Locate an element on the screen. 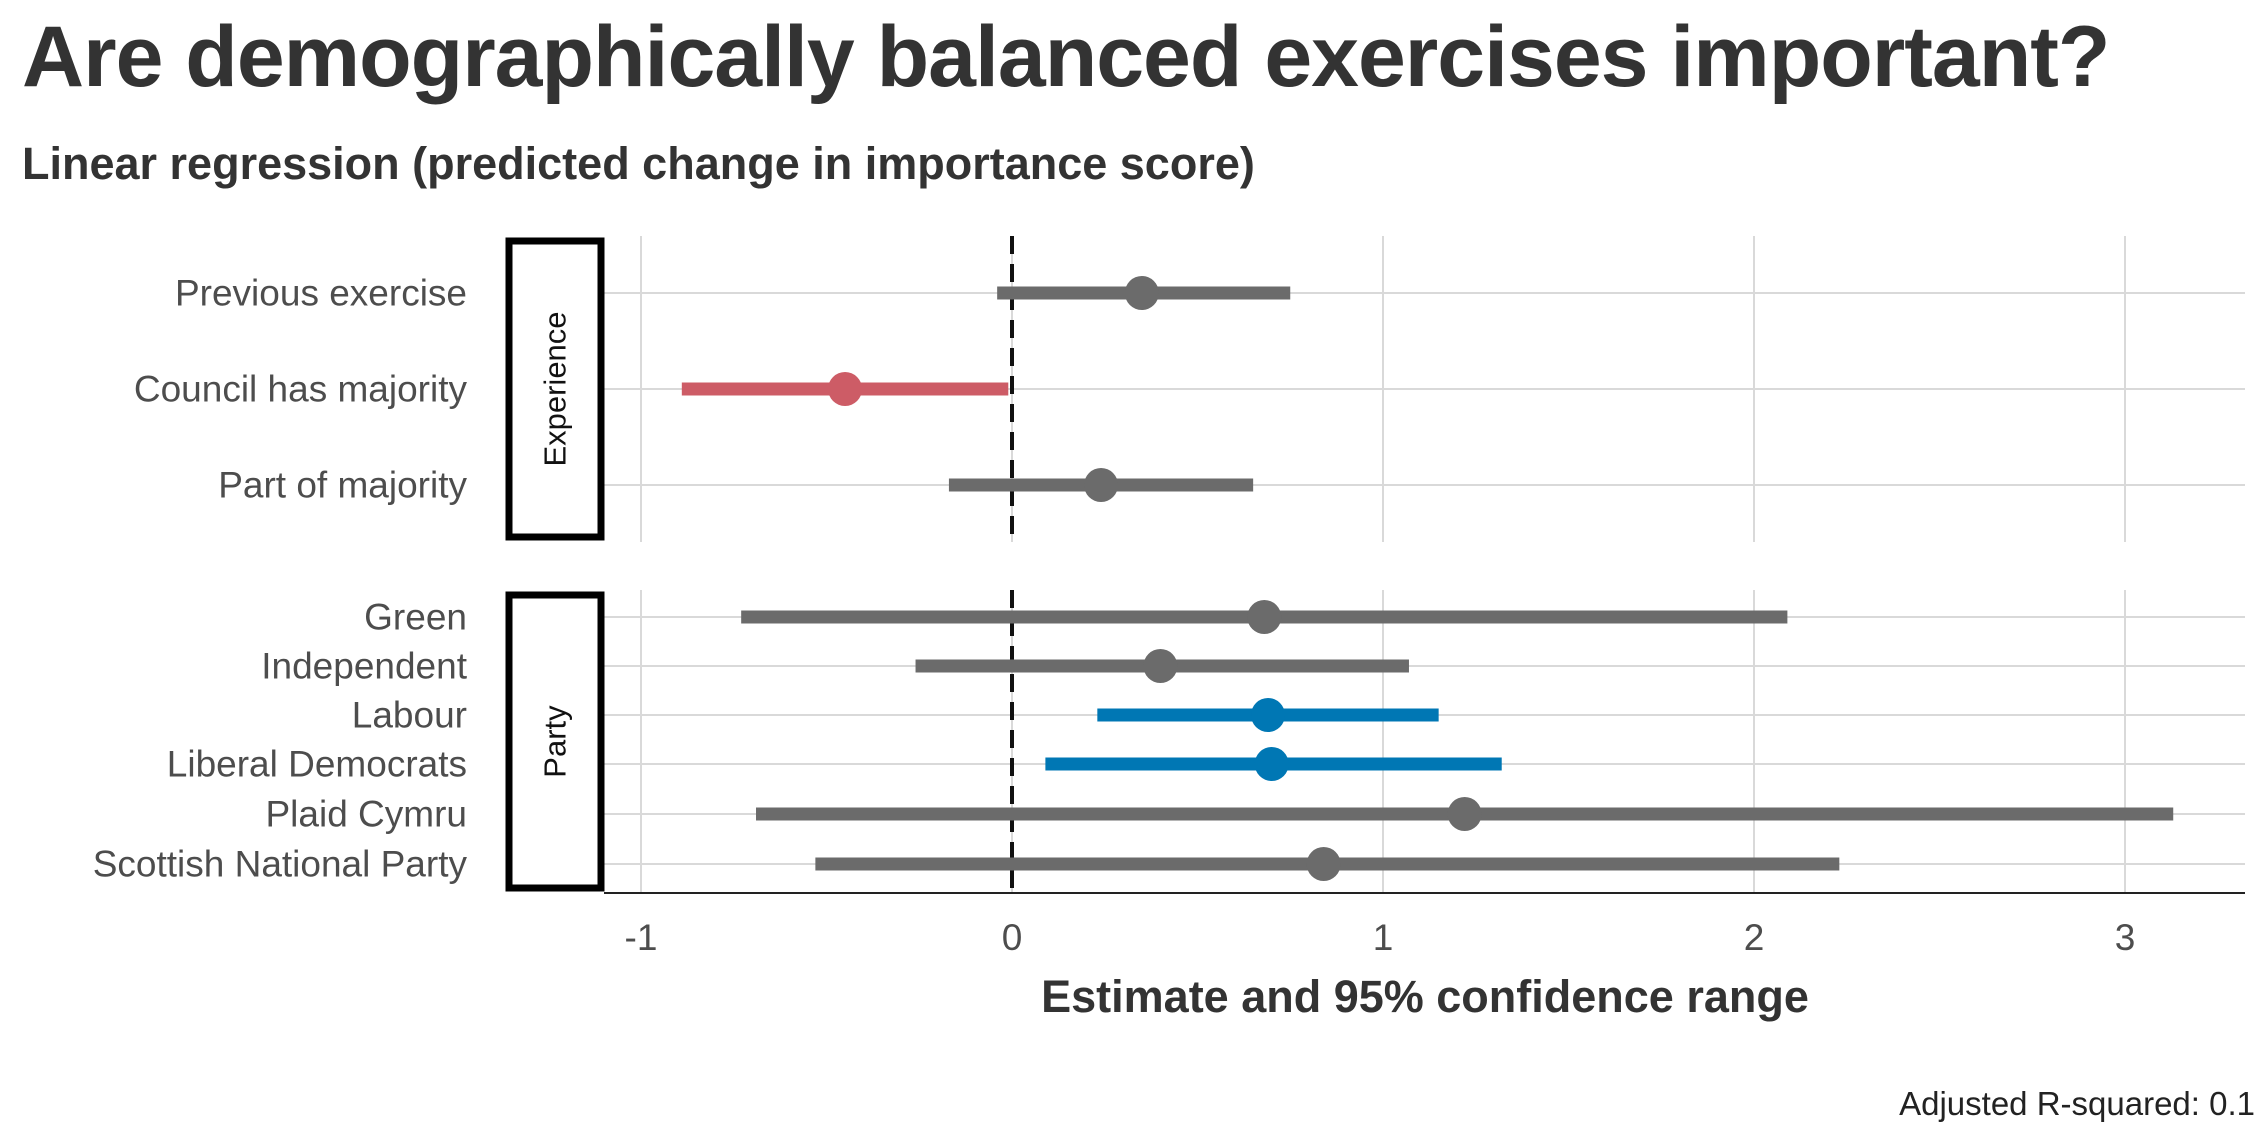  x-tick-label: 3 is located at coordinates (2125, 937).